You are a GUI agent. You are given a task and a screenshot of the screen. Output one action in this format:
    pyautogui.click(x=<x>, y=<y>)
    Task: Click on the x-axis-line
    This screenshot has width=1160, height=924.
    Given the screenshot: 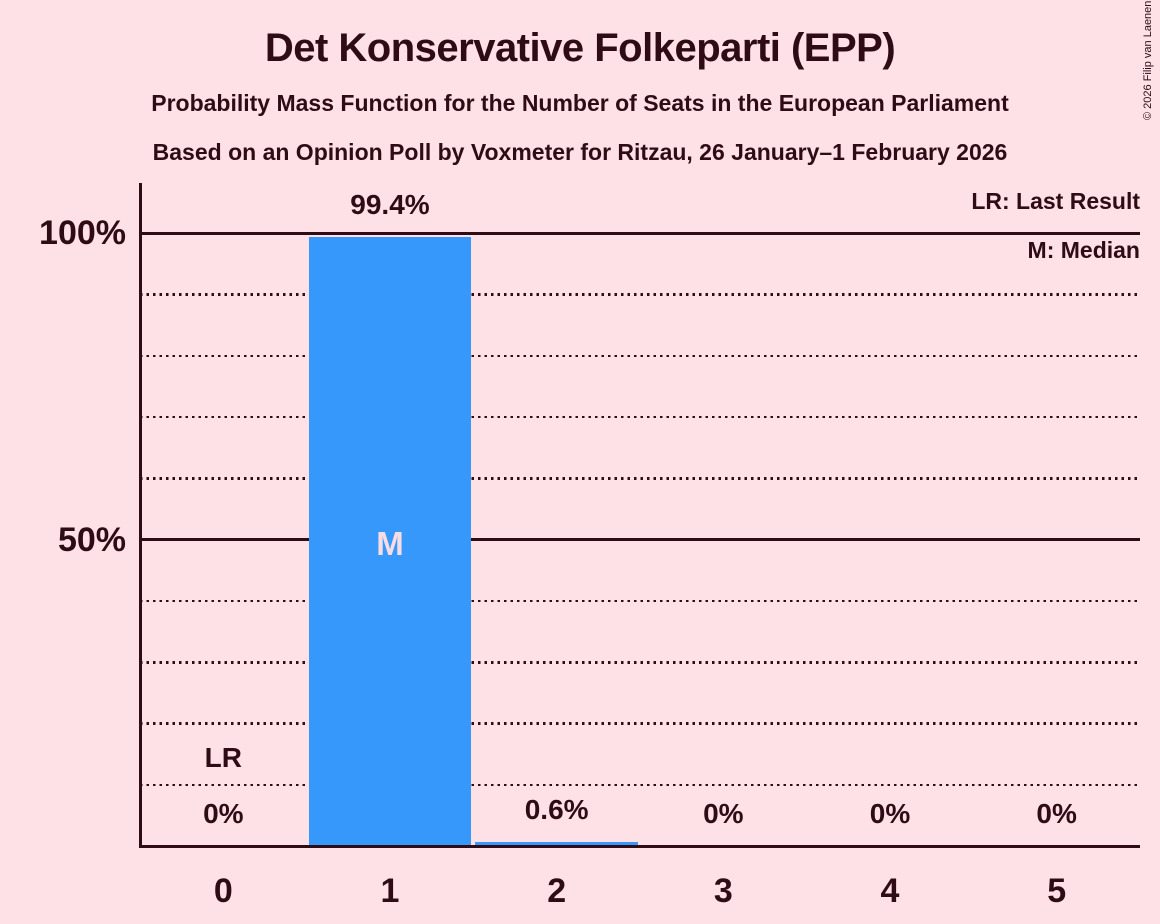 What is the action you would take?
    pyautogui.click(x=639, y=846)
    